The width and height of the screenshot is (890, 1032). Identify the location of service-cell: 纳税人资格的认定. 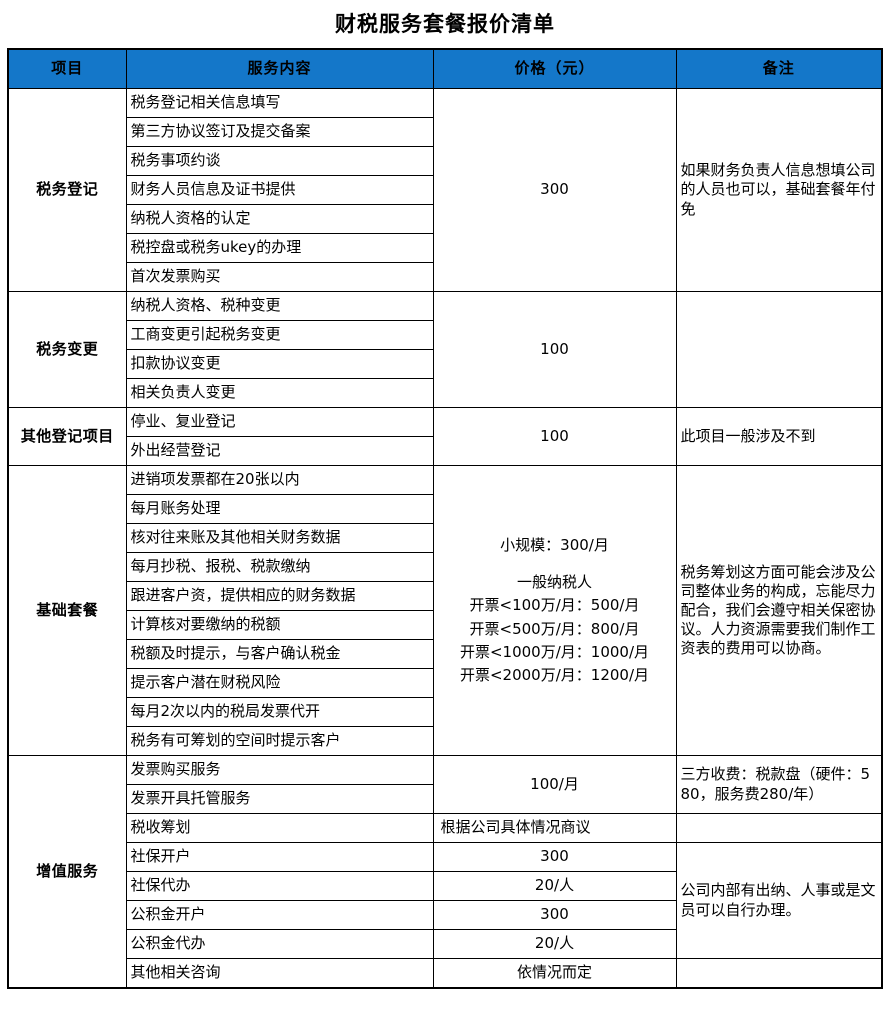
(279, 219).